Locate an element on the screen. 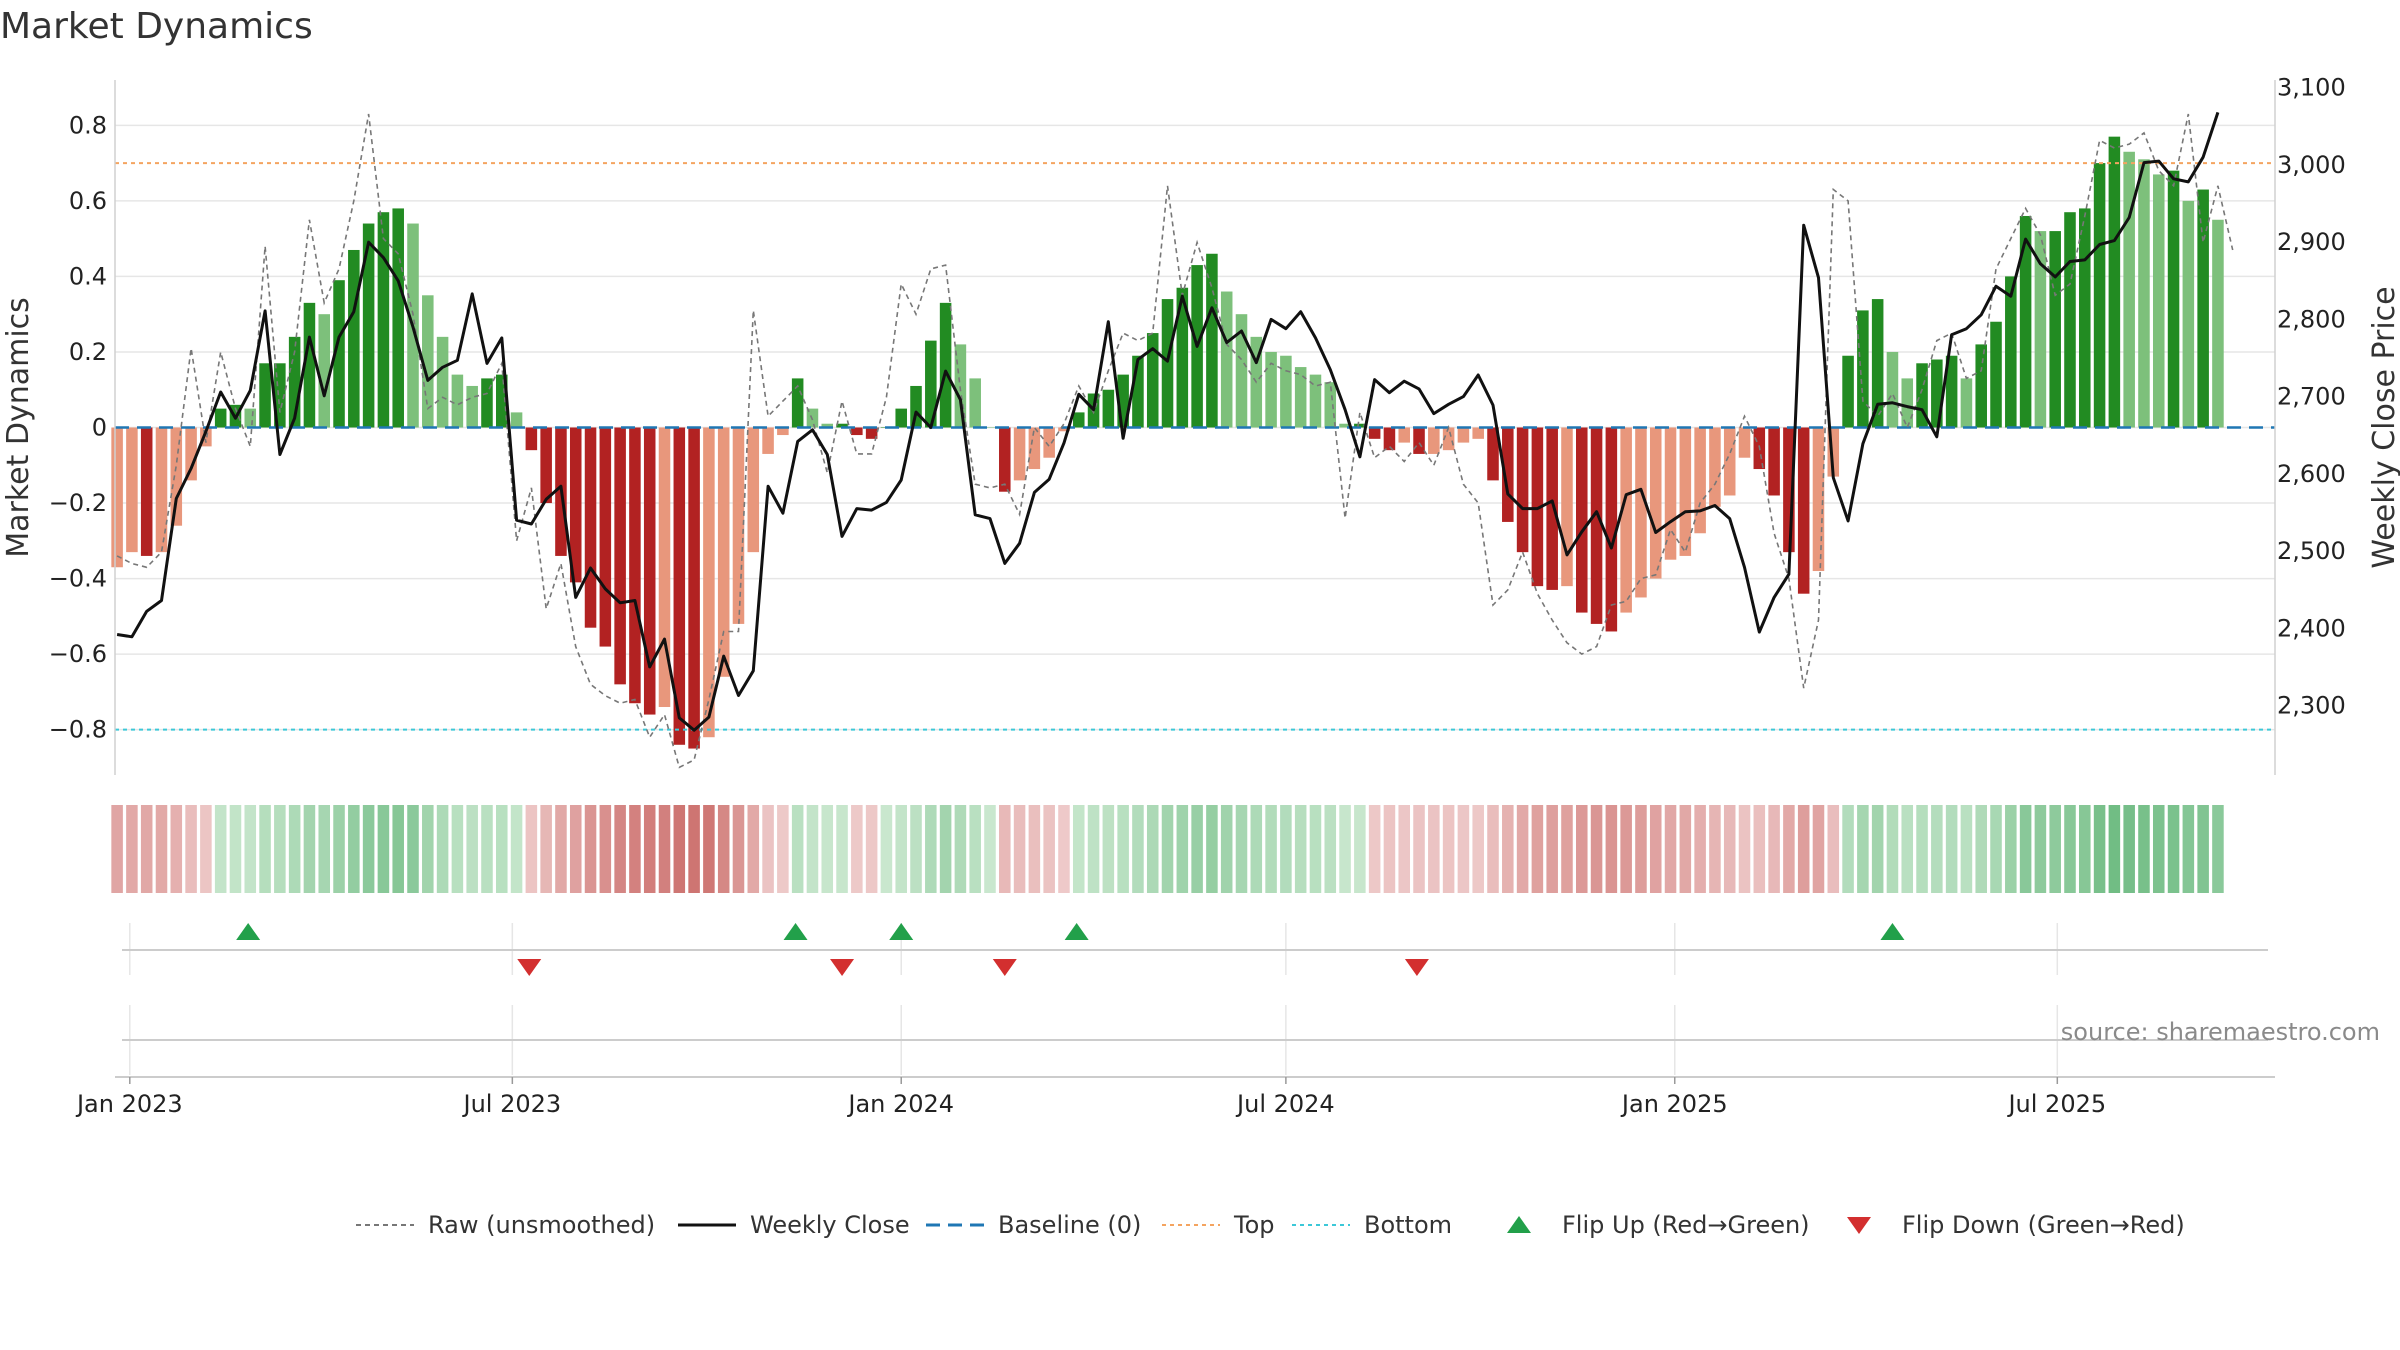 This screenshot has width=2400, height=1350. y-tick-label: 0.4 is located at coordinates (88, 276).